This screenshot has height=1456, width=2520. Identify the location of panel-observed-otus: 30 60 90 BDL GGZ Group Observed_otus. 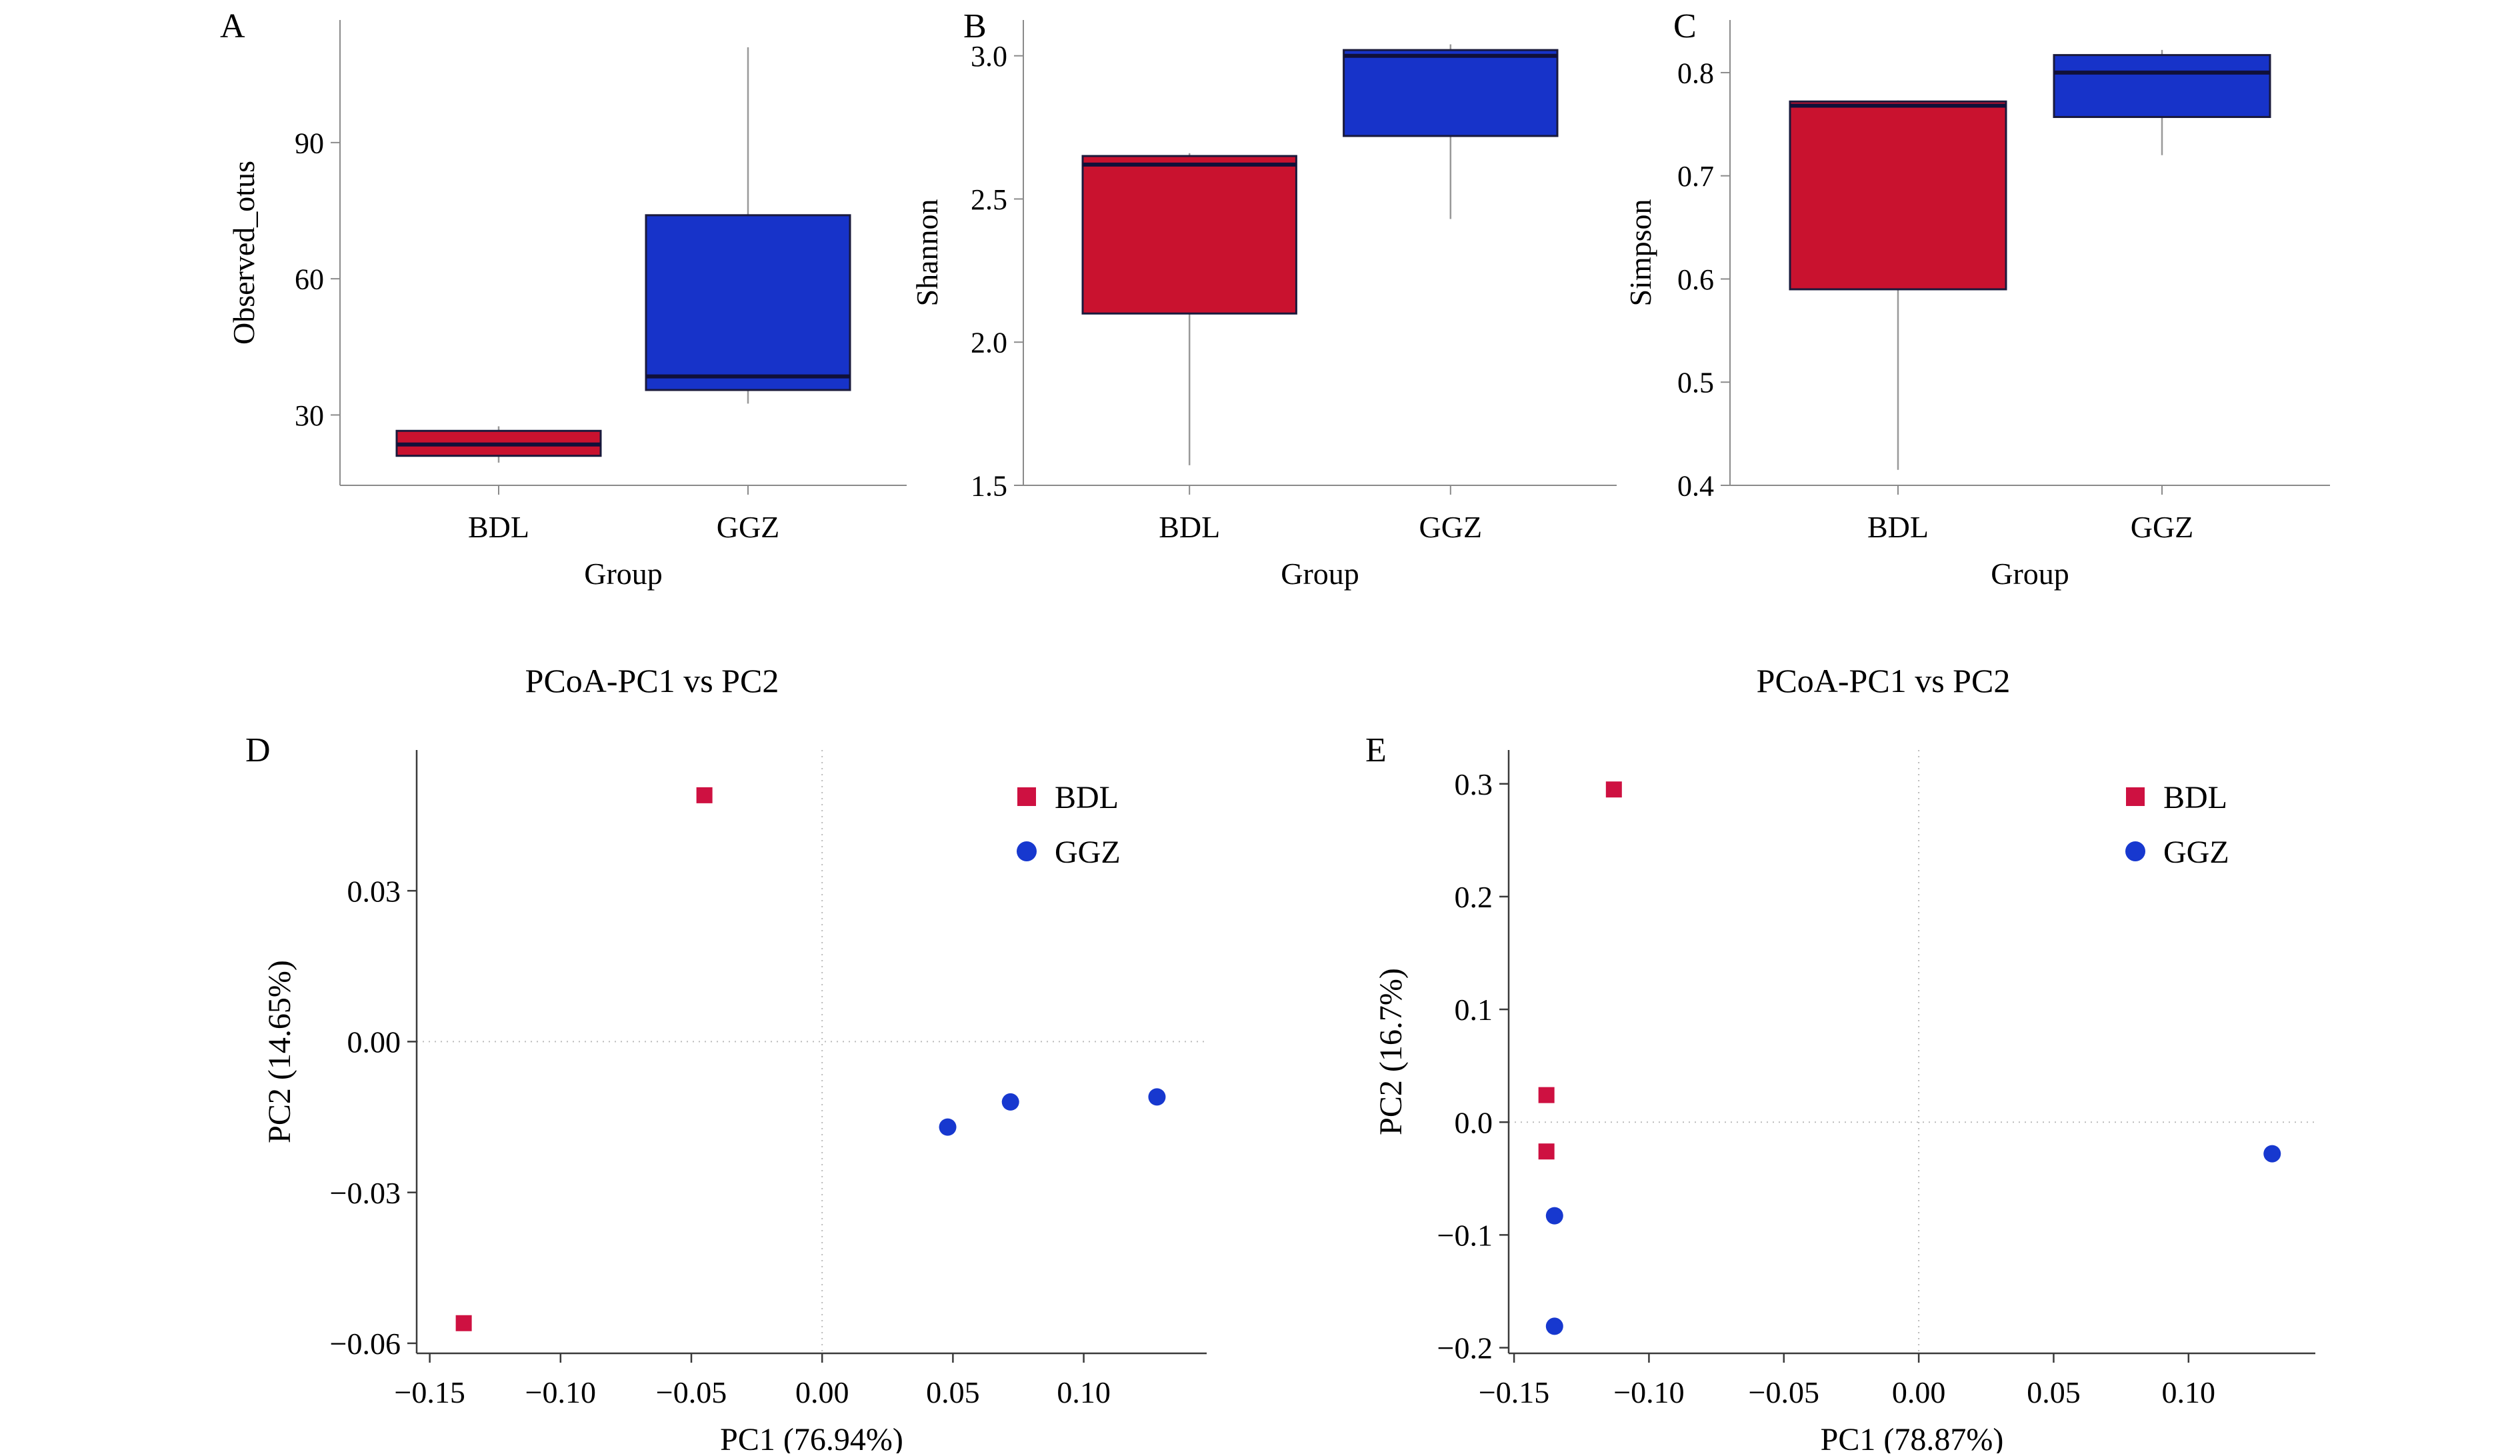
(551, 317).